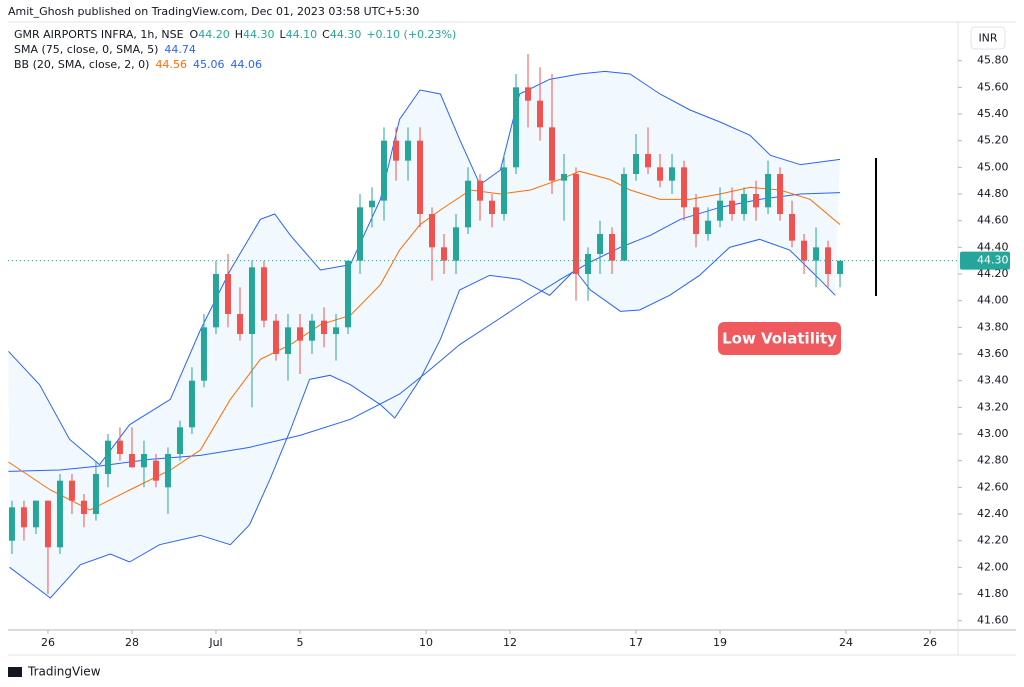 The height and width of the screenshot is (687, 1024). Describe the element at coordinates (993, 593) in the screenshot. I see `y-tick-label: 41.80` at that location.